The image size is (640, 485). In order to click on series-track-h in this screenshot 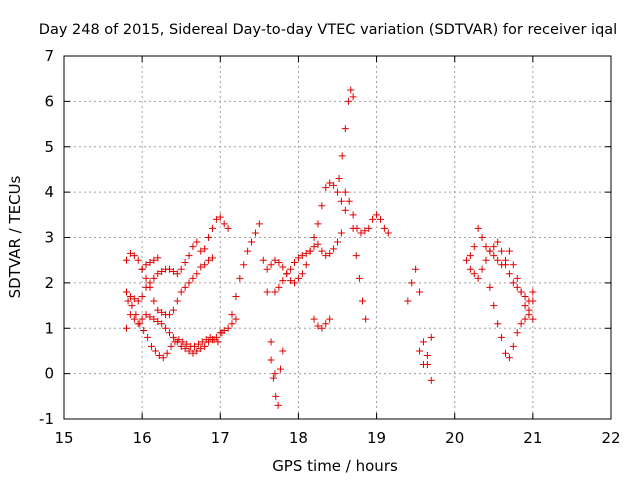, I will do `click(308, 262)`.